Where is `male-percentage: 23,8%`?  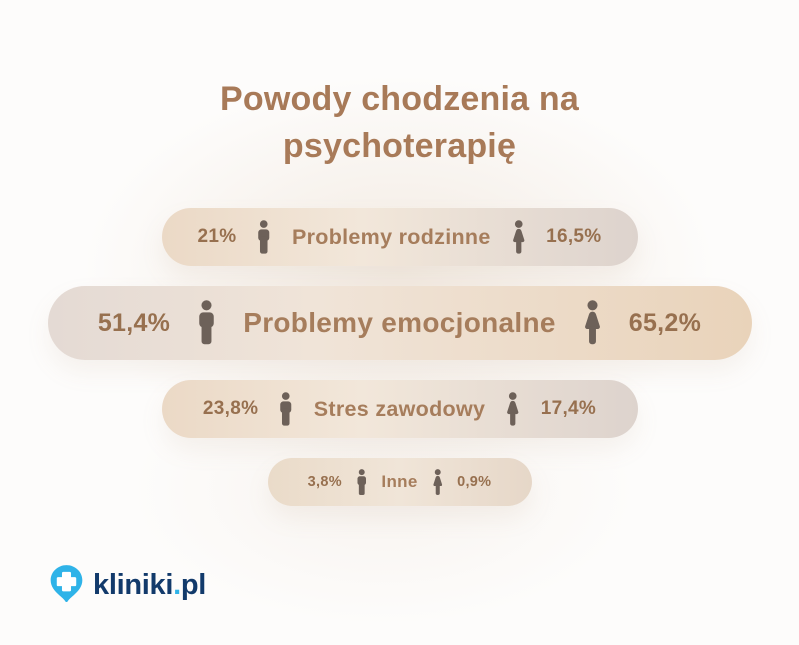 male-percentage: 23,8% is located at coordinates (230, 408).